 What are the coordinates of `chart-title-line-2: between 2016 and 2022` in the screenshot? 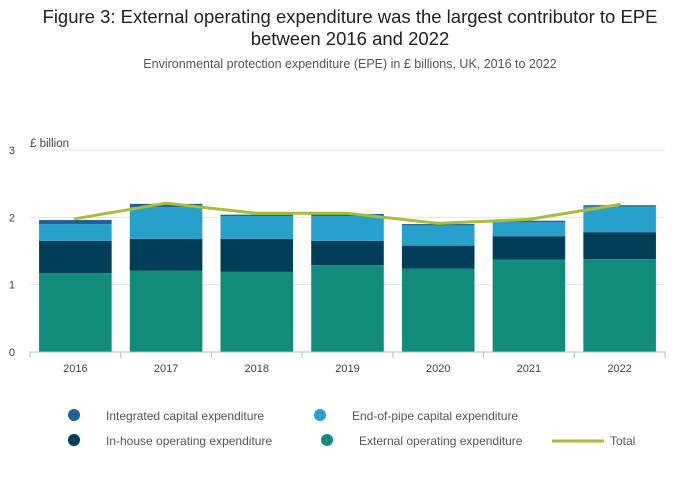 It's located at (350, 38).